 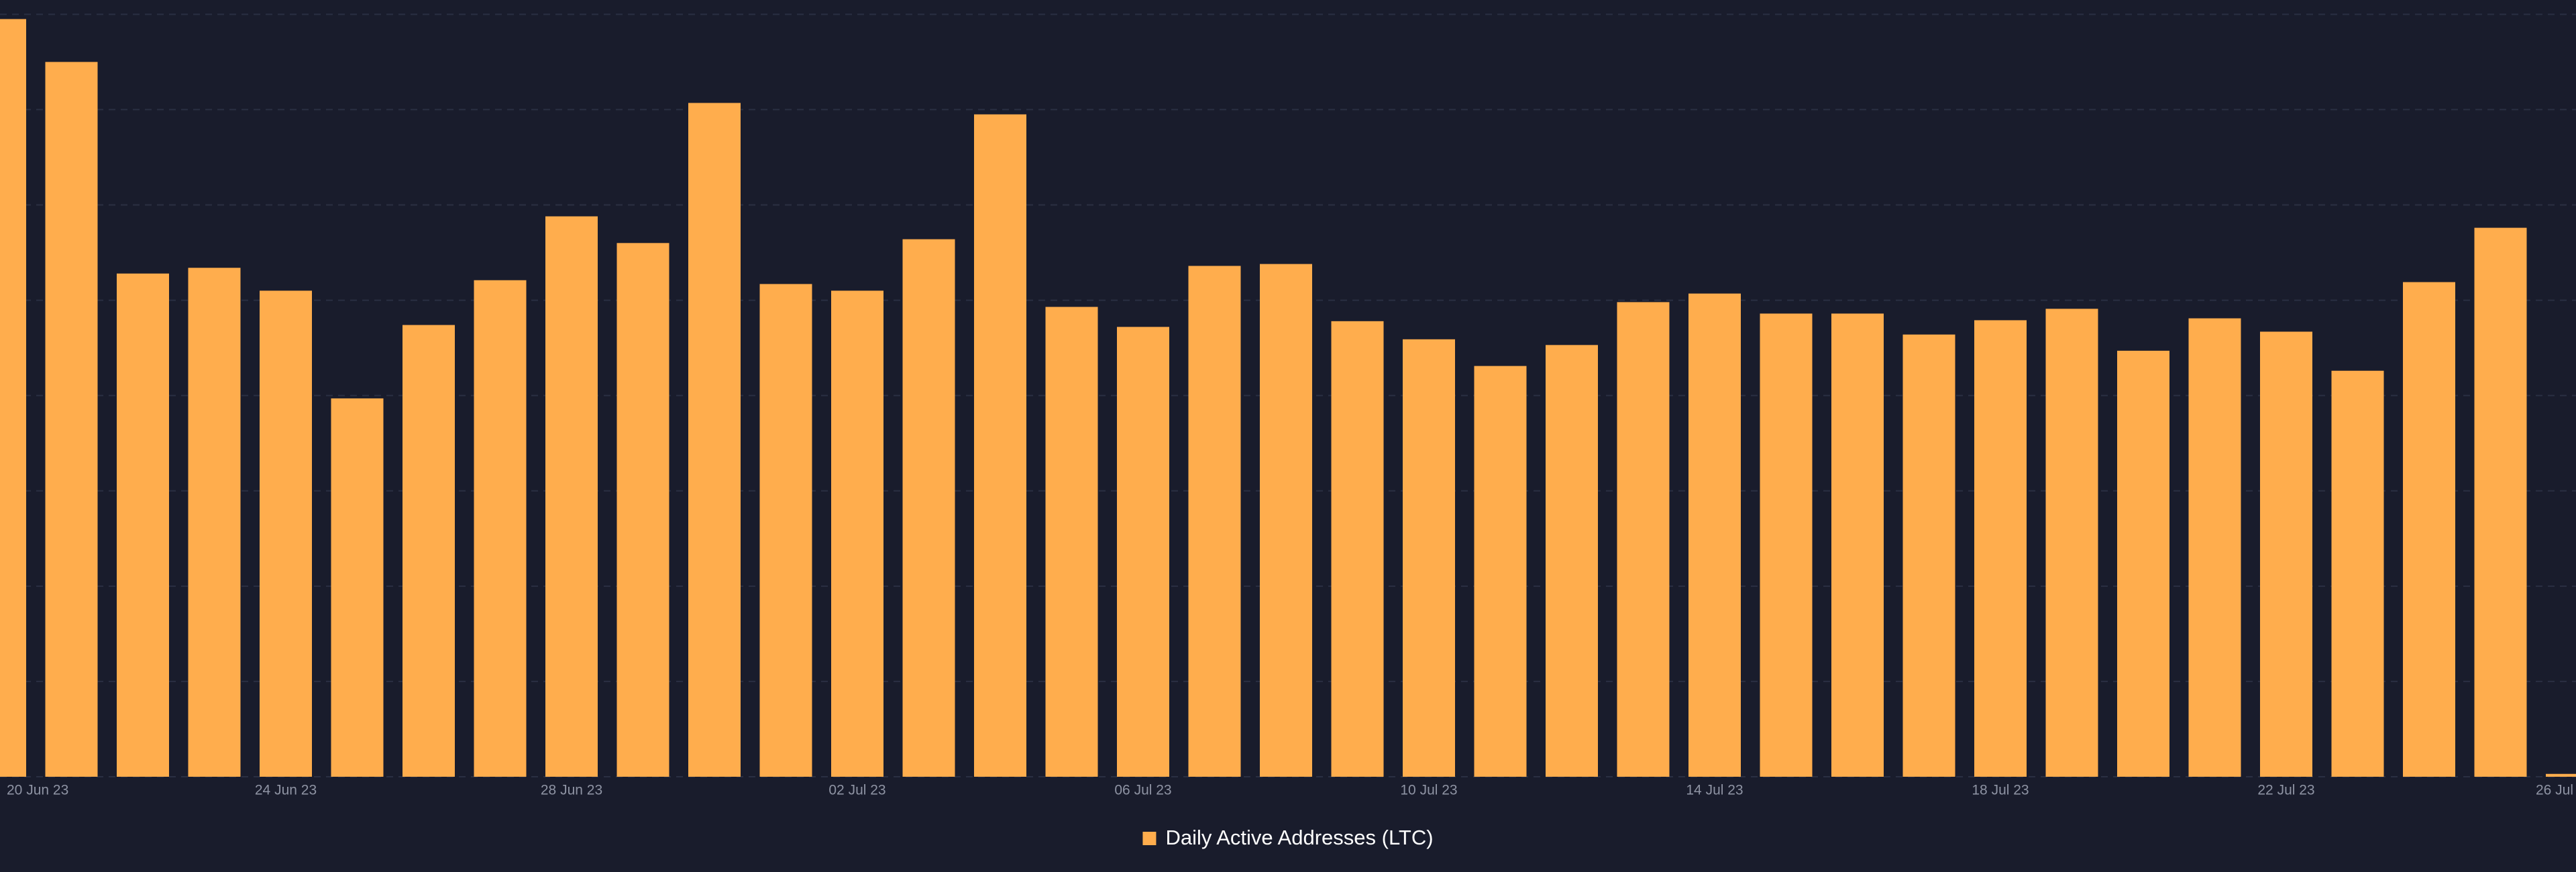 I want to click on legend-label: Daily Active Addresses (LTC), so click(x=1299, y=837).